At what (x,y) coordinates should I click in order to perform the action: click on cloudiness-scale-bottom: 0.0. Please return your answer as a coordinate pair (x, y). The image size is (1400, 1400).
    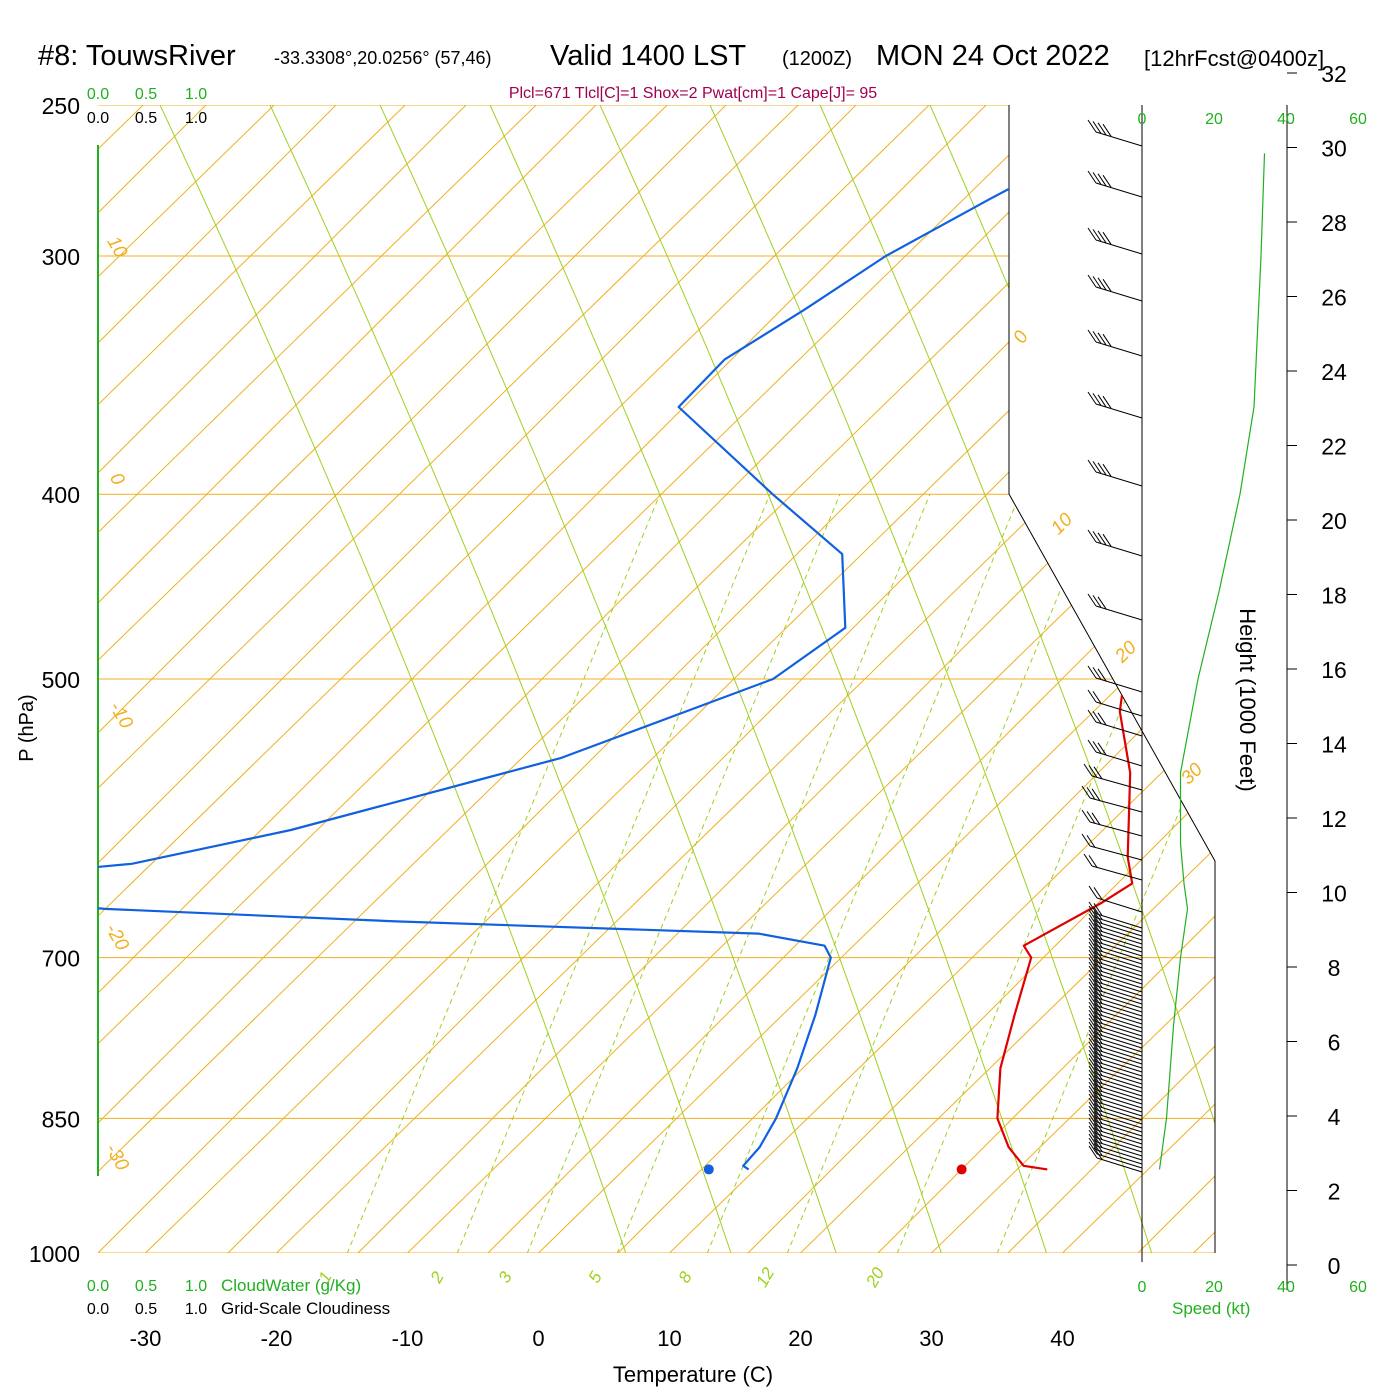
    Looking at the image, I should click on (98, 1309).